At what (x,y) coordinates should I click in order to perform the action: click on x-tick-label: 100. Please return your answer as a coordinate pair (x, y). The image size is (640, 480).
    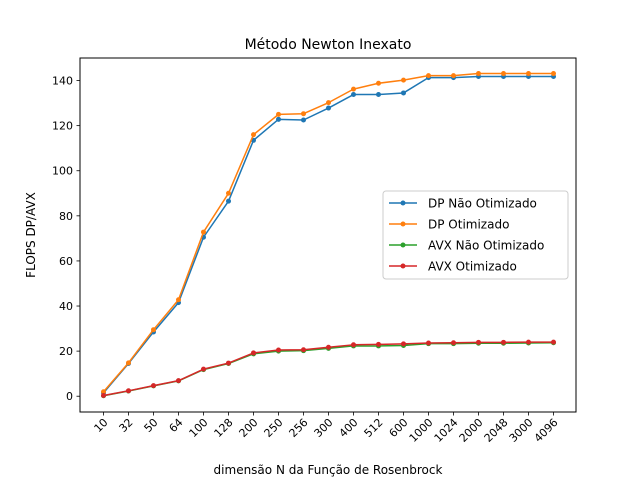
    Looking at the image, I should click on (199, 428).